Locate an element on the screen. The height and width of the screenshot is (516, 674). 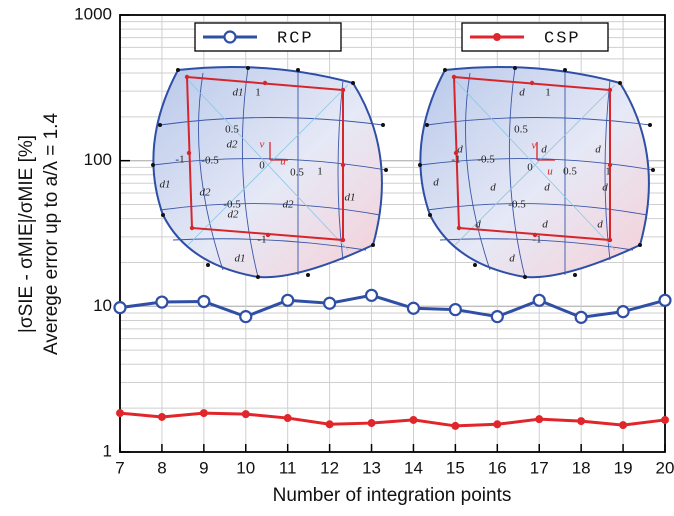
y-axis-label: |σSIE - σMIE|/σMIE [%] is located at coordinates (26, 234).